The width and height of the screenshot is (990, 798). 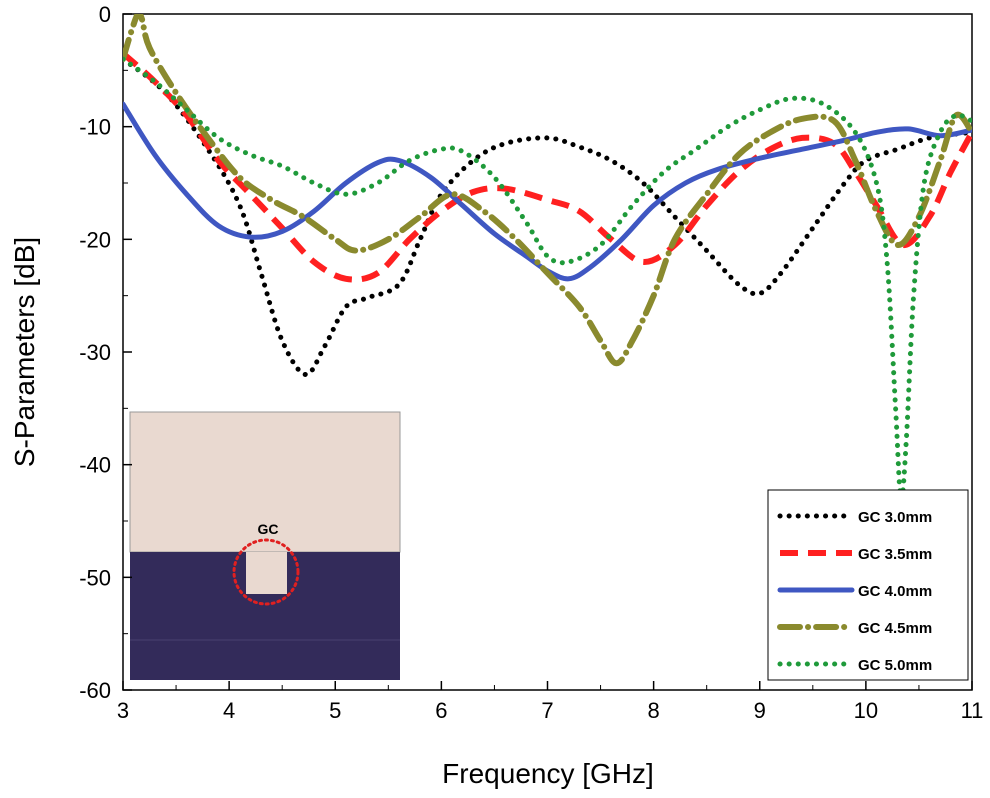 I want to click on x-tick-label: 6, so click(x=441, y=710).